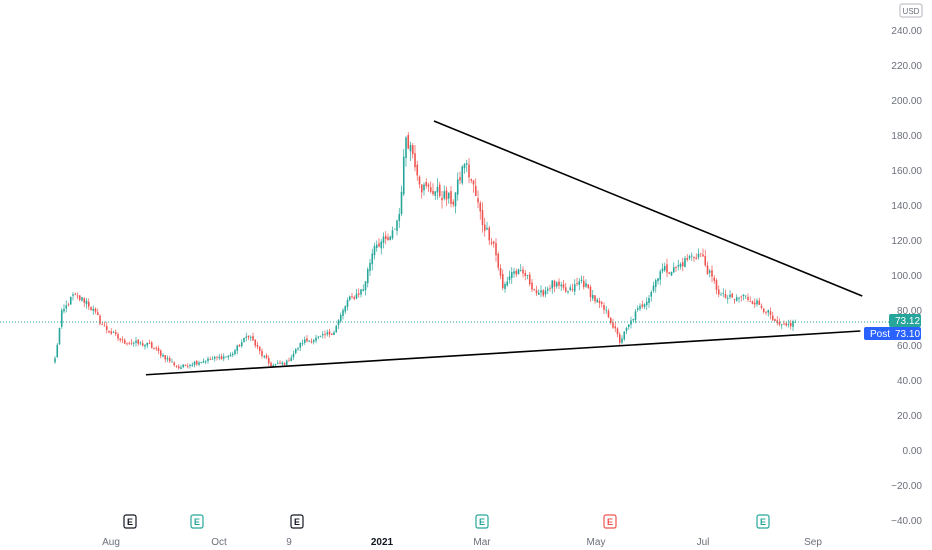 The width and height of the screenshot is (932, 550). I want to click on y-tick-label: 40.00, so click(909, 381).